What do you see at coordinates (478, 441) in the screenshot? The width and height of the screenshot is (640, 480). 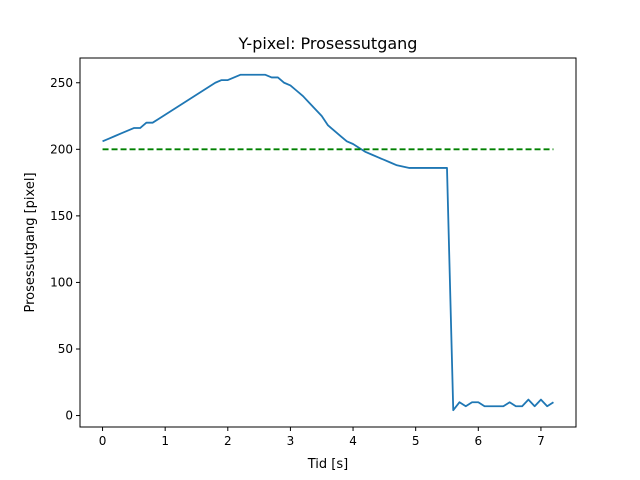 I see `x-tick-label: 6` at bounding box center [478, 441].